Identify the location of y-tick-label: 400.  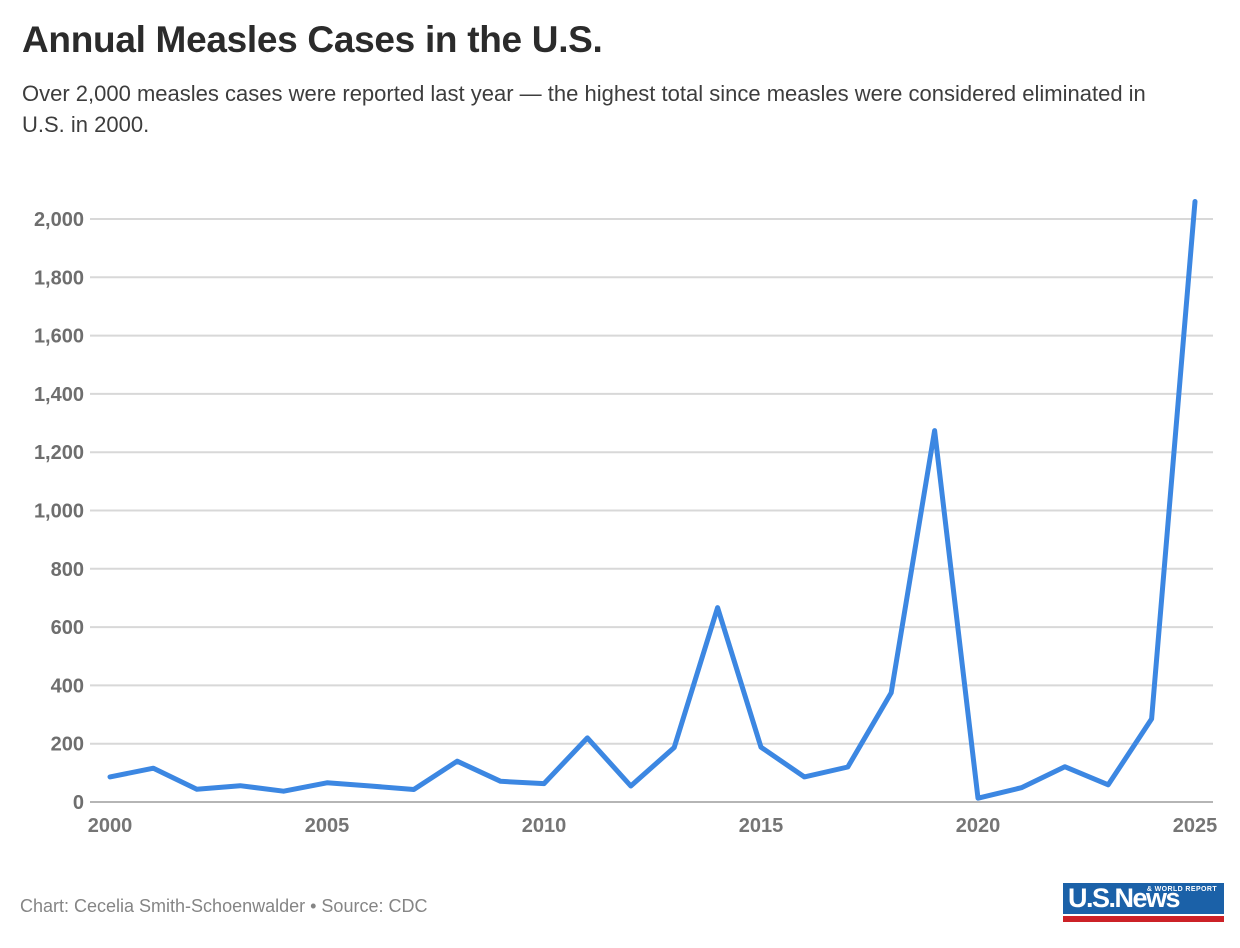
(67, 686).